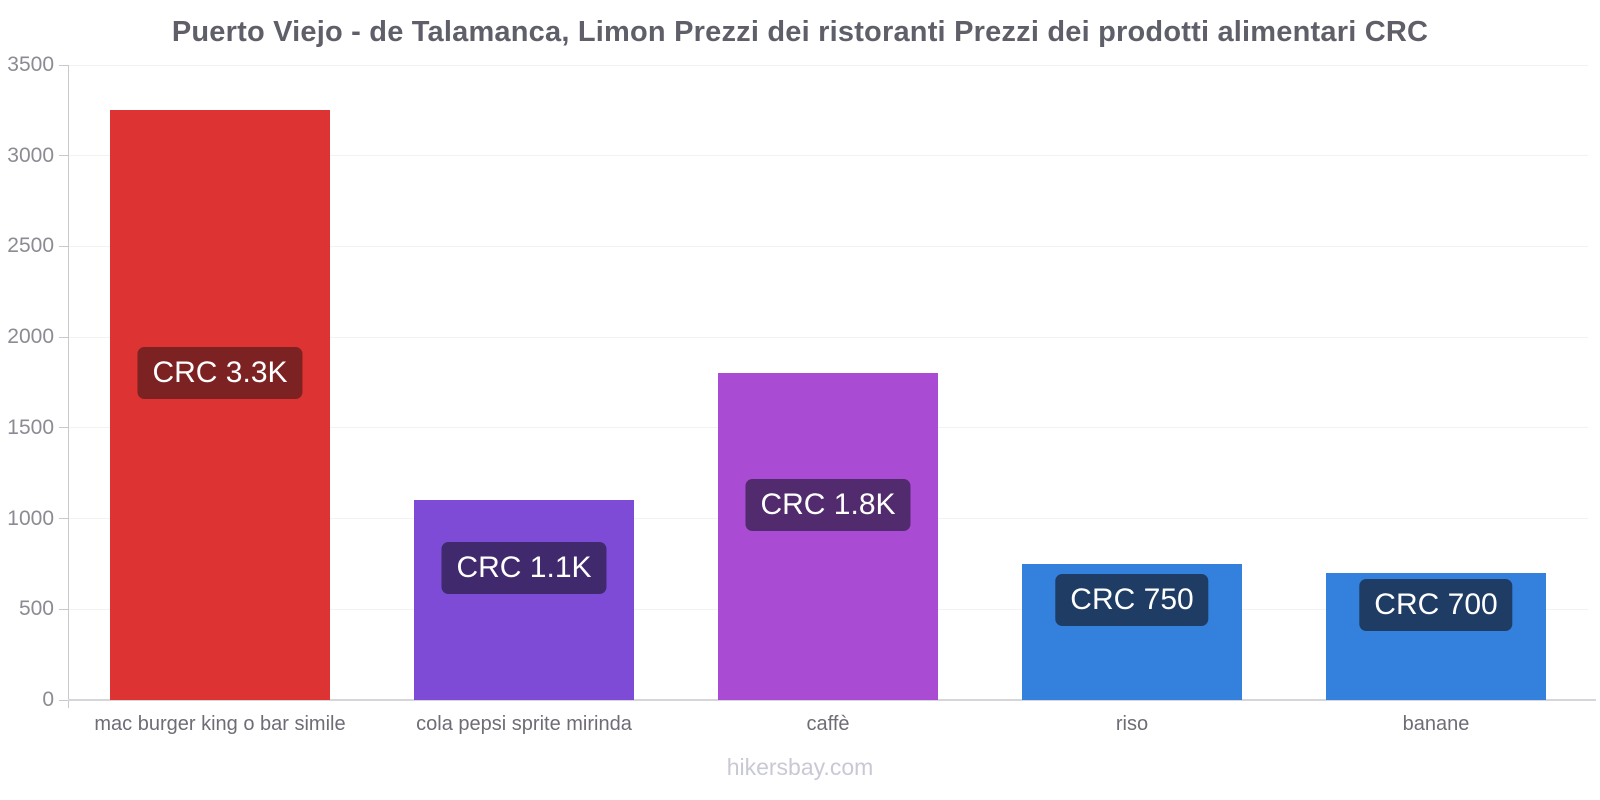 The image size is (1600, 800). What do you see at coordinates (68, 386) in the screenshot?
I see `y-axis-line` at bounding box center [68, 386].